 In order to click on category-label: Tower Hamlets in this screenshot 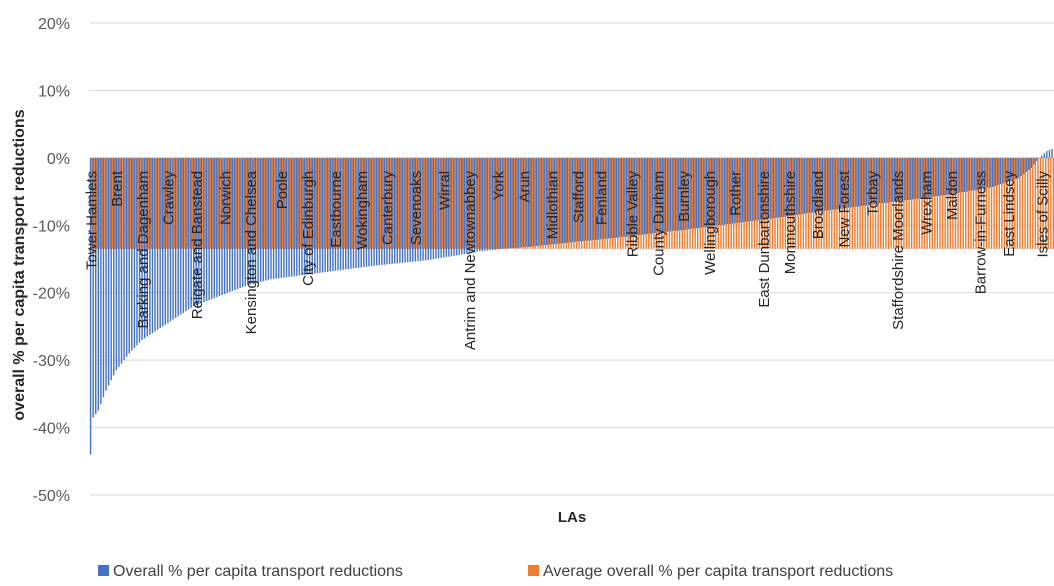, I will do `click(91, 220)`.